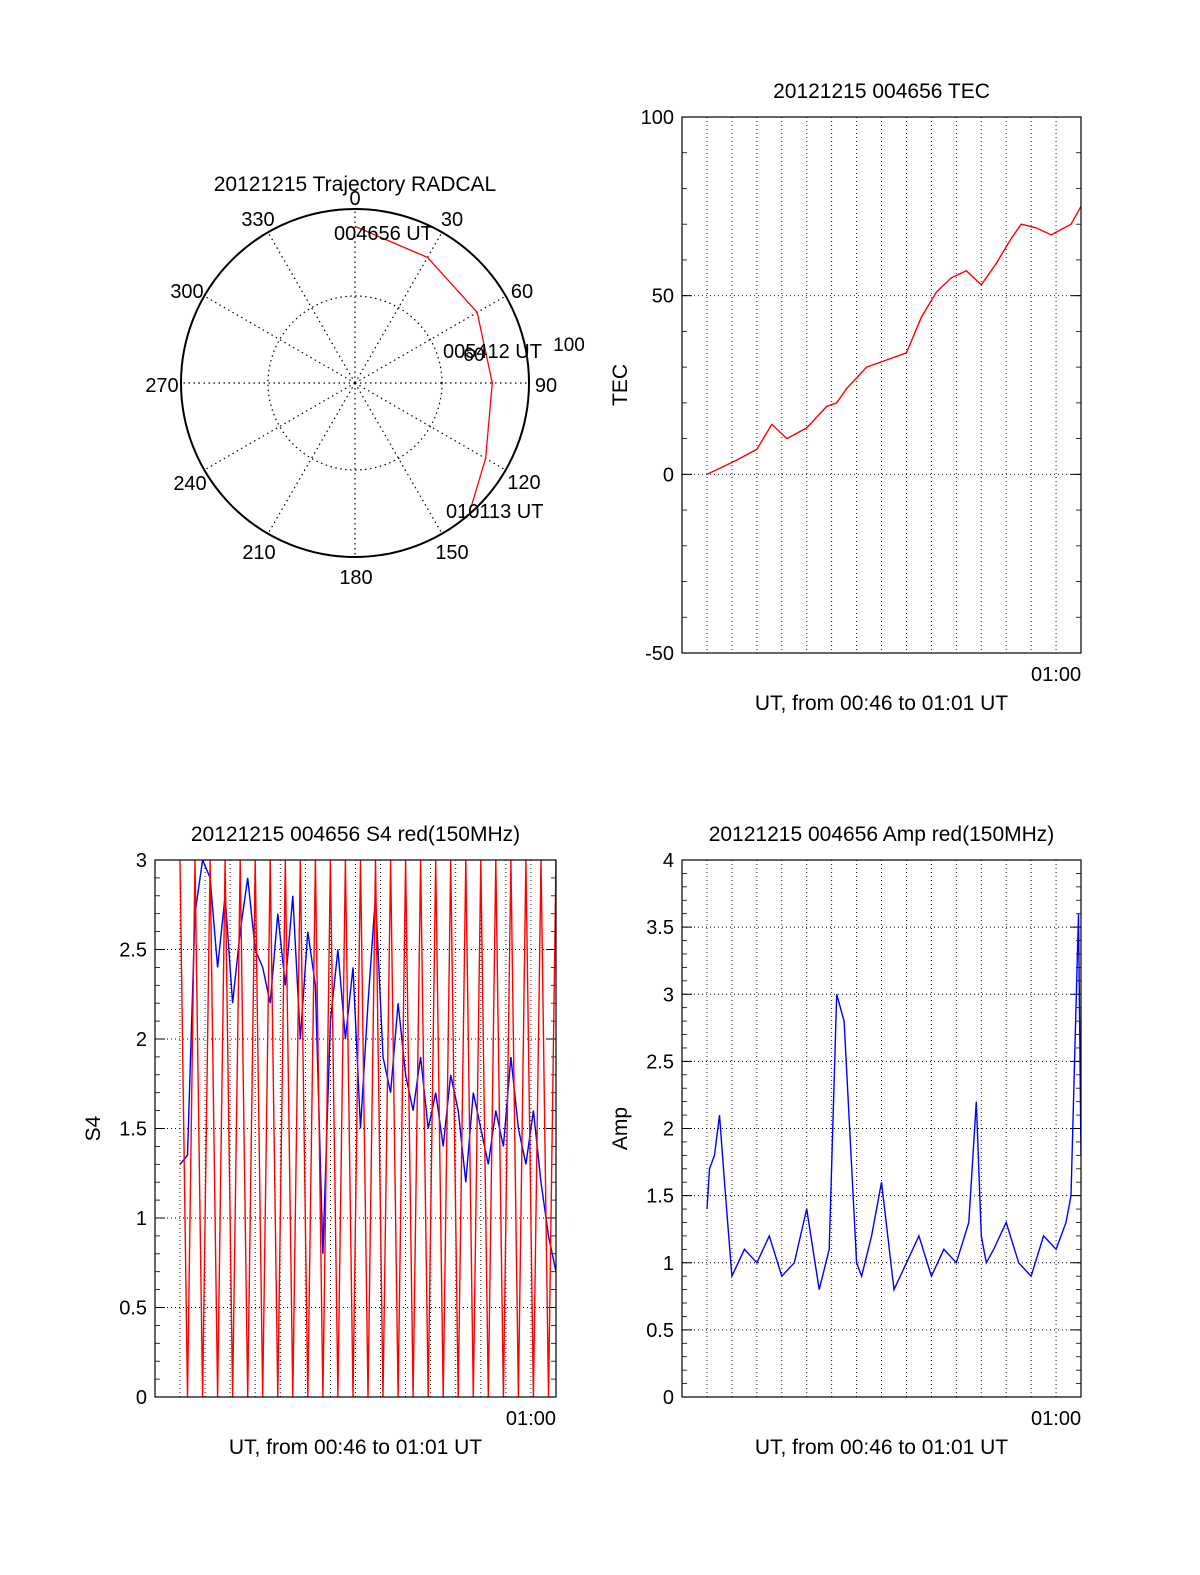 The image size is (1200, 1575). I want to click on polar-title: 20121215 Trajectory RADCAL, so click(355, 184).